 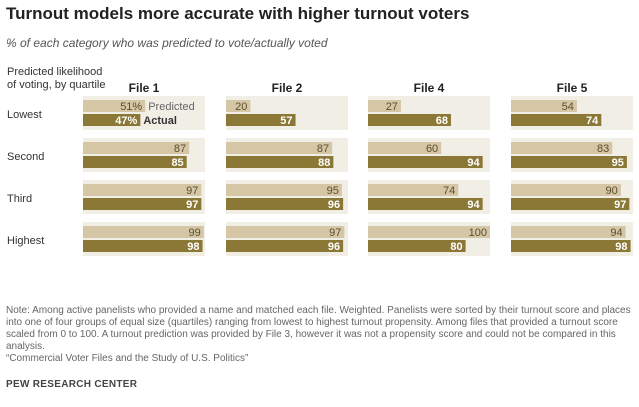 I want to click on file-2-highest-actual-bar, so click(x=285, y=246).